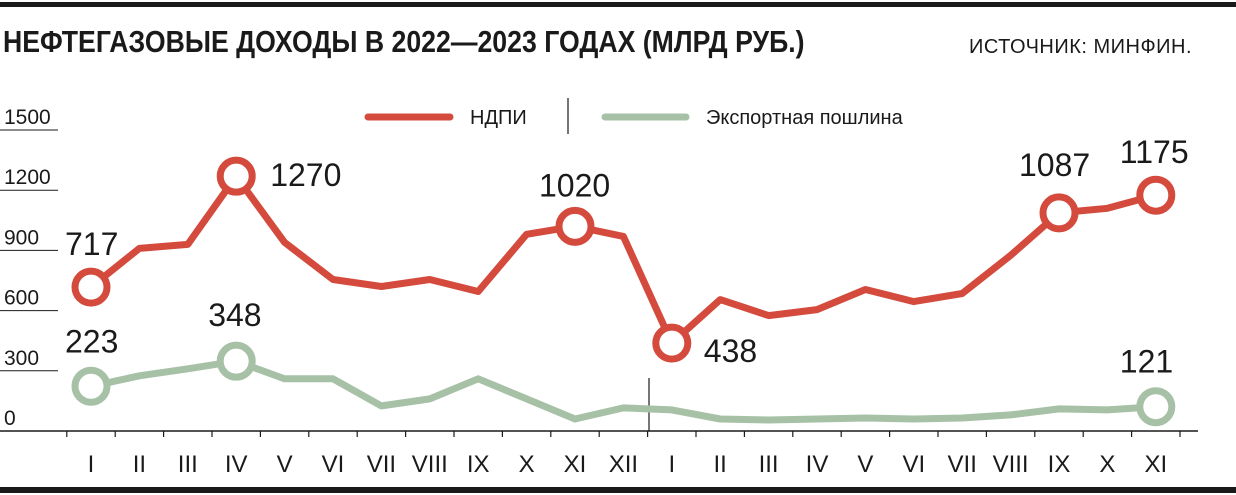 This screenshot has height=495, width=1236. What do you see at coordinates (1054, 165) in the screenshot?
I see `data-label-ndpi: 1087` at bounding box center [1054, 165].